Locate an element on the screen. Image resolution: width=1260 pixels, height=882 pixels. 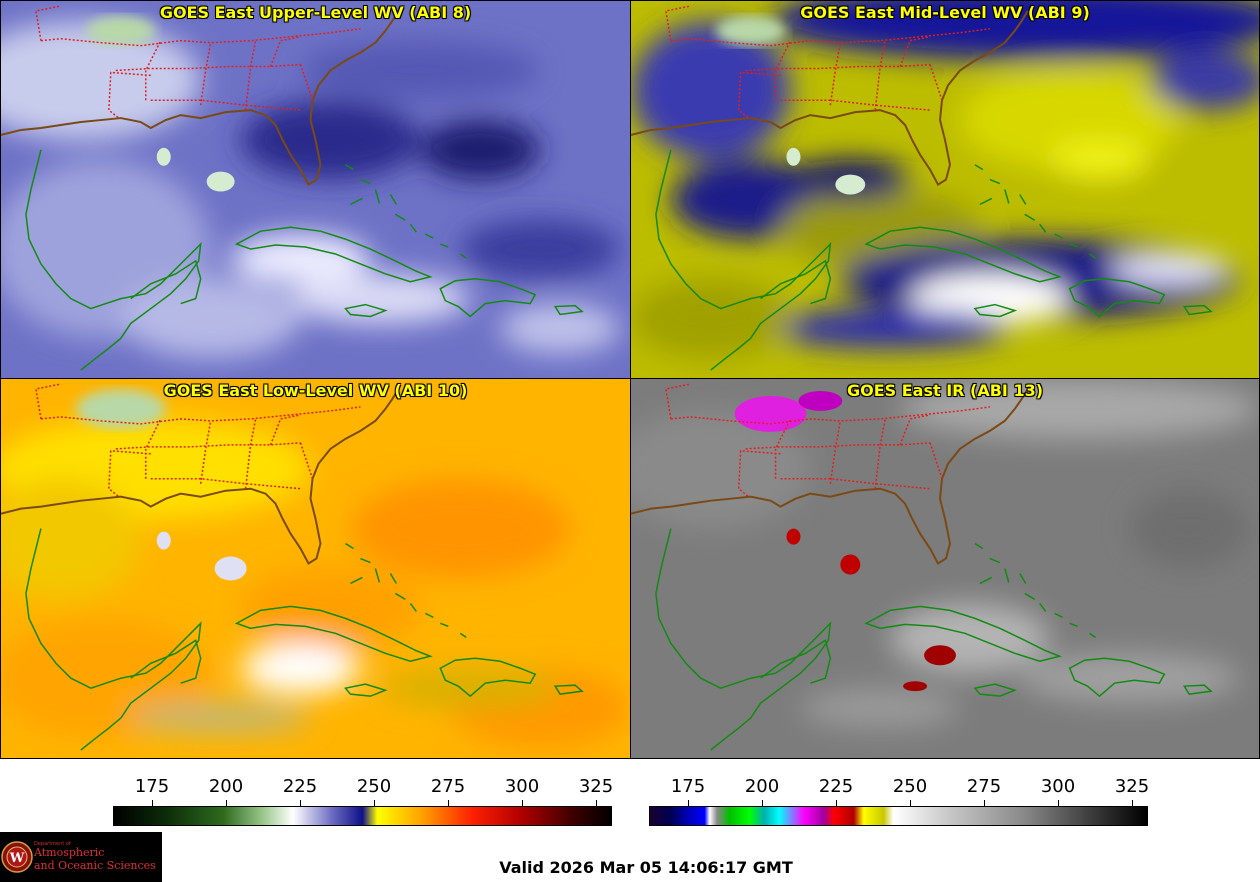
logo-line-1: Atmospheric is located at coordinates (69, 852).